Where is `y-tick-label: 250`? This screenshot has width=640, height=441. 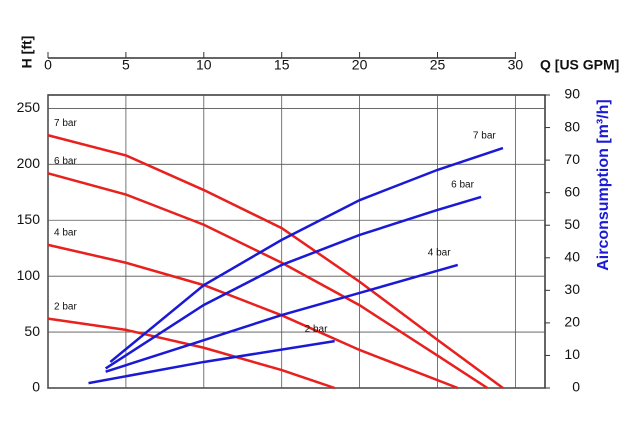
y-tick-label: 250 is located at coordinates (29, 107).